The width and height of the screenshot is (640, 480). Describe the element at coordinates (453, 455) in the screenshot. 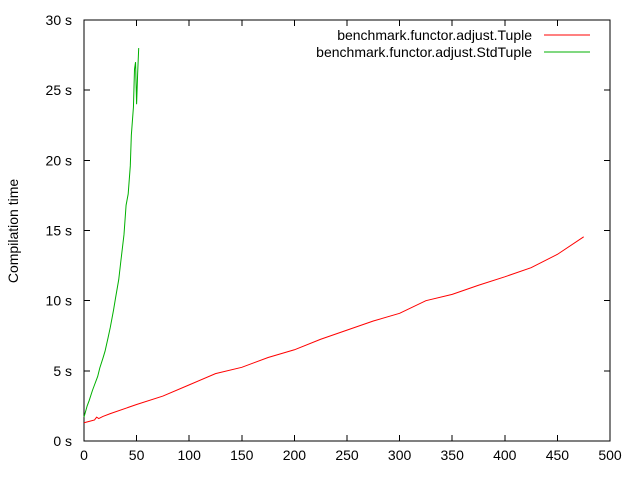

I see `x-tick-label: 350` at that location.